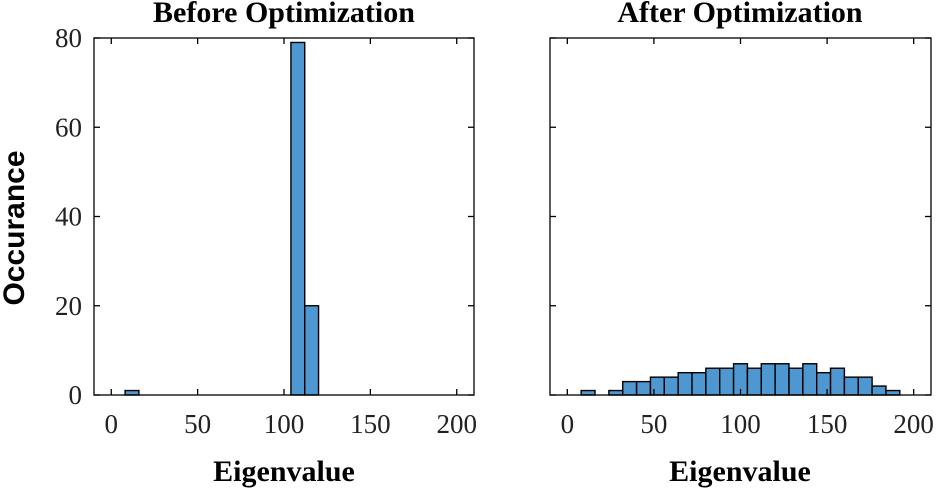 The height and width of the screenshot is (492, 942). Describe the element at coordinates (68, 38) in the screenshot. I see `y-tick-label: 80` at that location.